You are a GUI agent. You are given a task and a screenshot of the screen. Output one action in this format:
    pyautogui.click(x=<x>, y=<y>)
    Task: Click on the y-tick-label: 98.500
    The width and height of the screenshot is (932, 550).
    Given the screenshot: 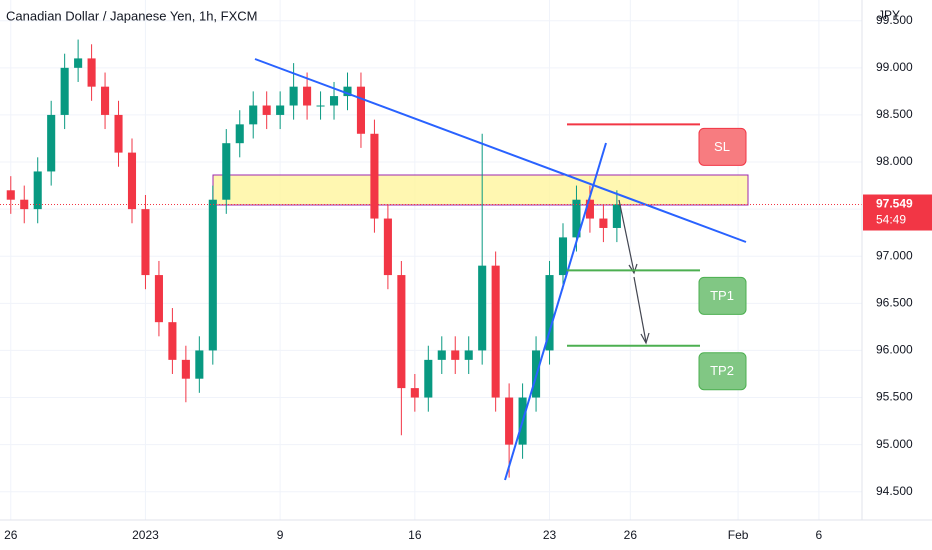 What is the action you would take?
    pyautogui.click(x=894, y=114)
    